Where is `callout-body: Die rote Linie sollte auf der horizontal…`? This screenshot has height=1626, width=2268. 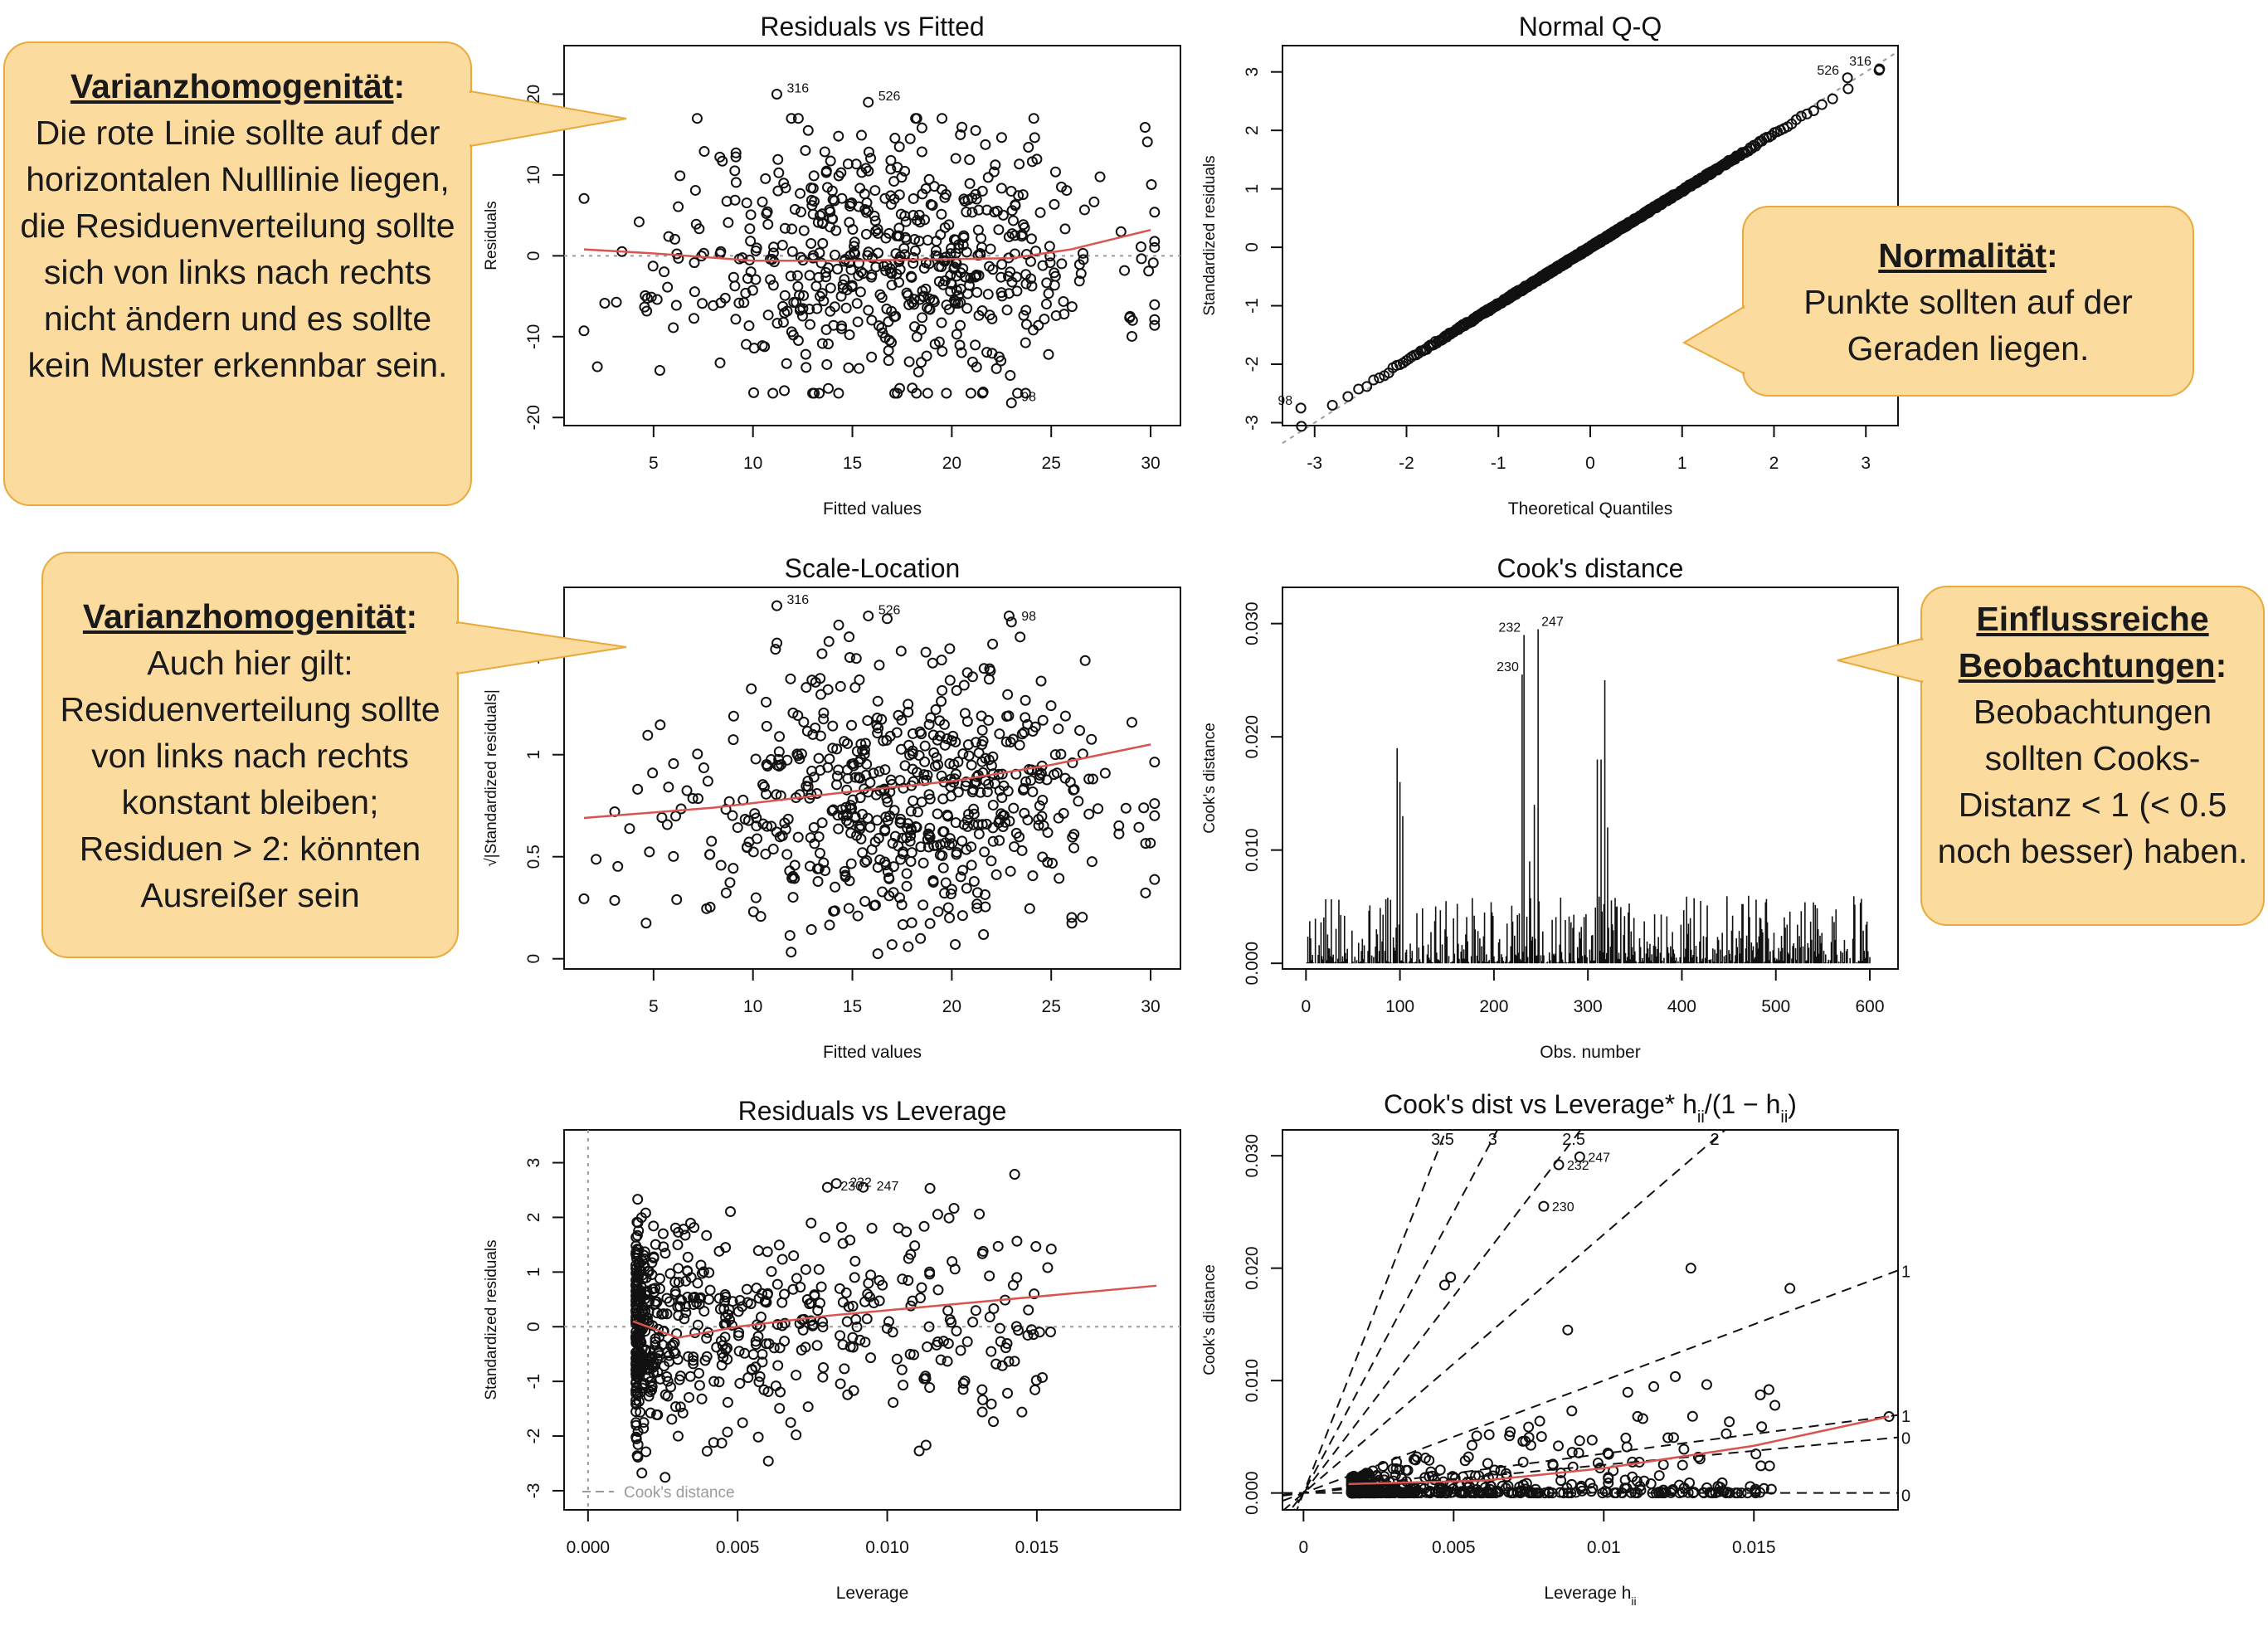 callout-body: Die rote Linie sollte auf der horizontal… is located at coordinates (237, 249).